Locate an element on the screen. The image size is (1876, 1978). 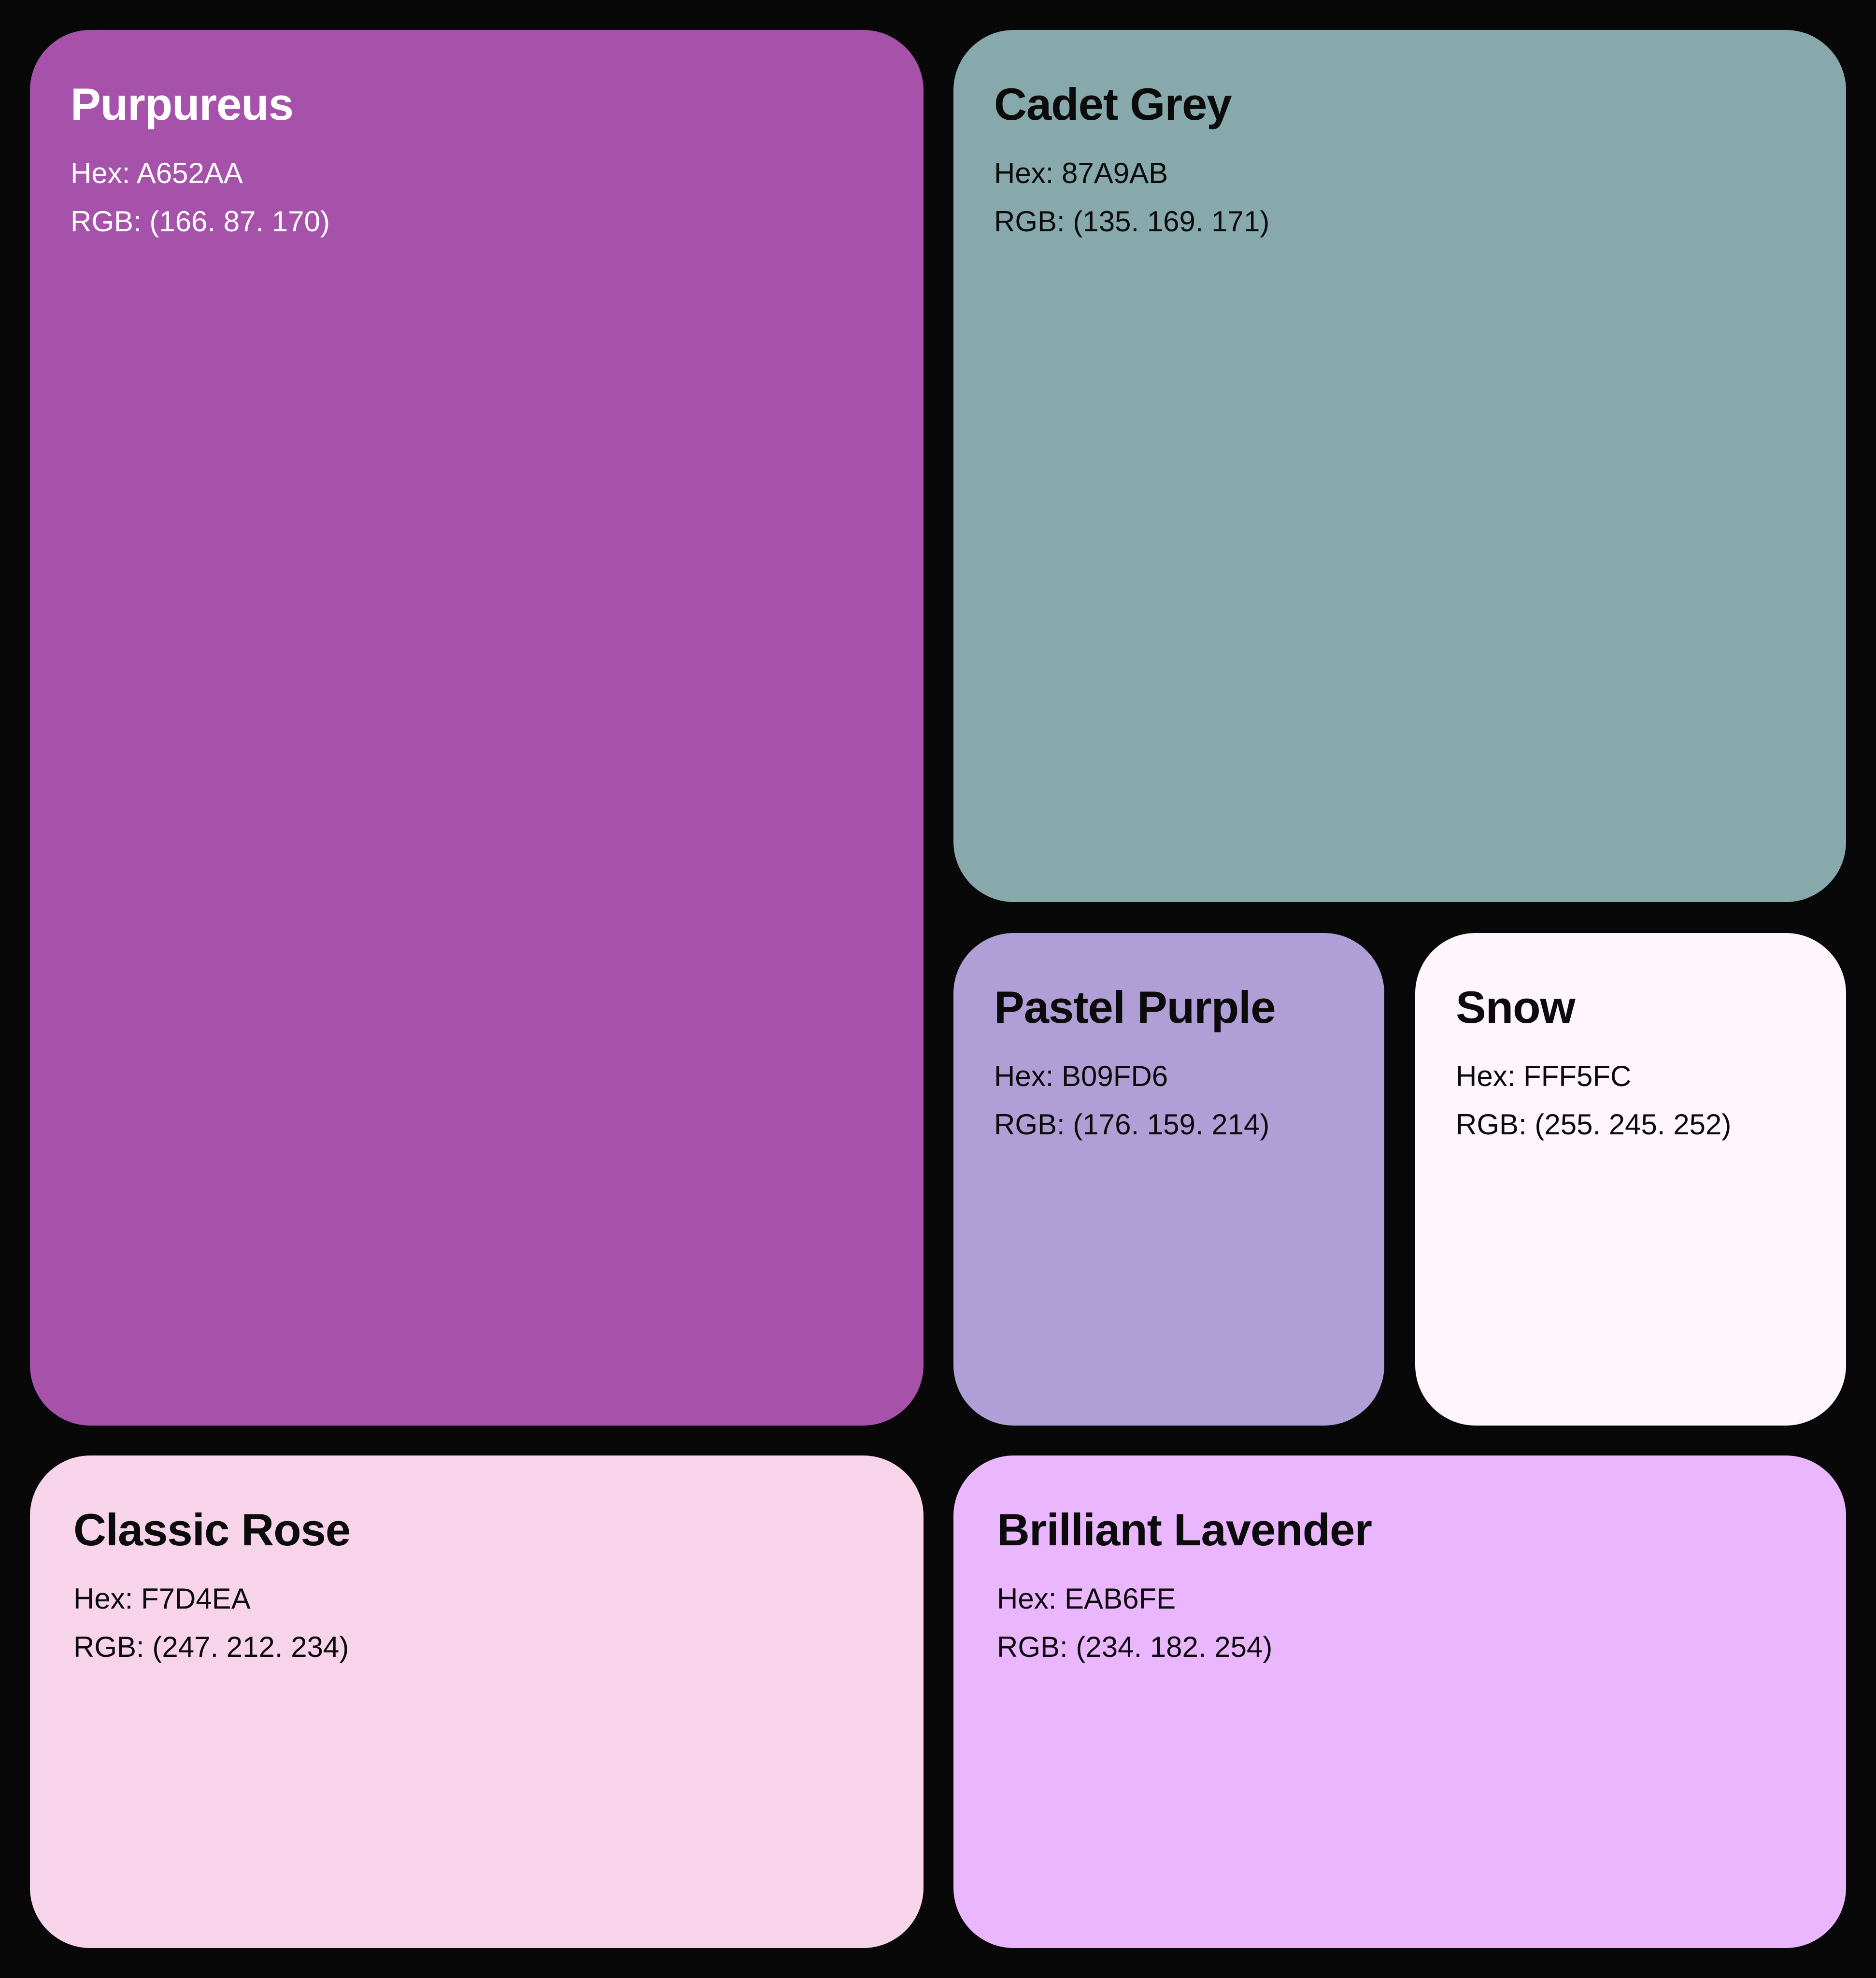
swatch-hex: Hex: F7D4EA is located at coordinates (162, 1598).